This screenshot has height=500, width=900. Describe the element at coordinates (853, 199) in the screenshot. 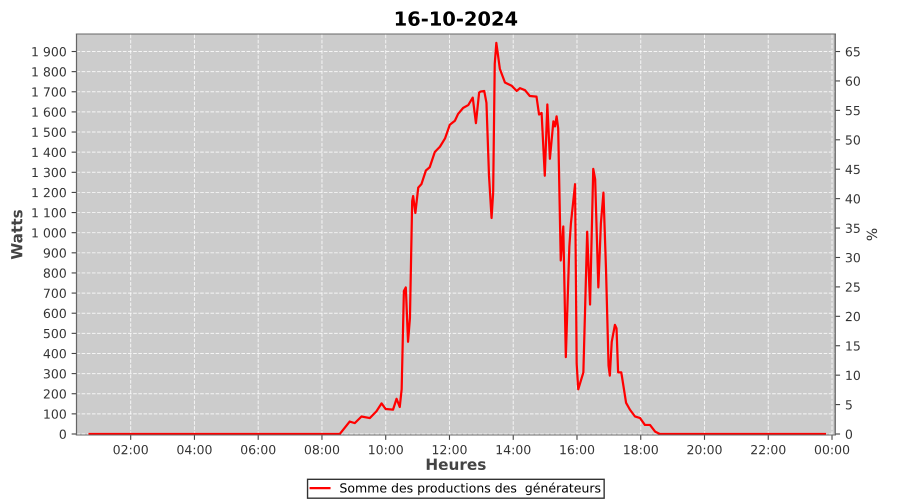

I see `y2-tick-label: 40` at that location.